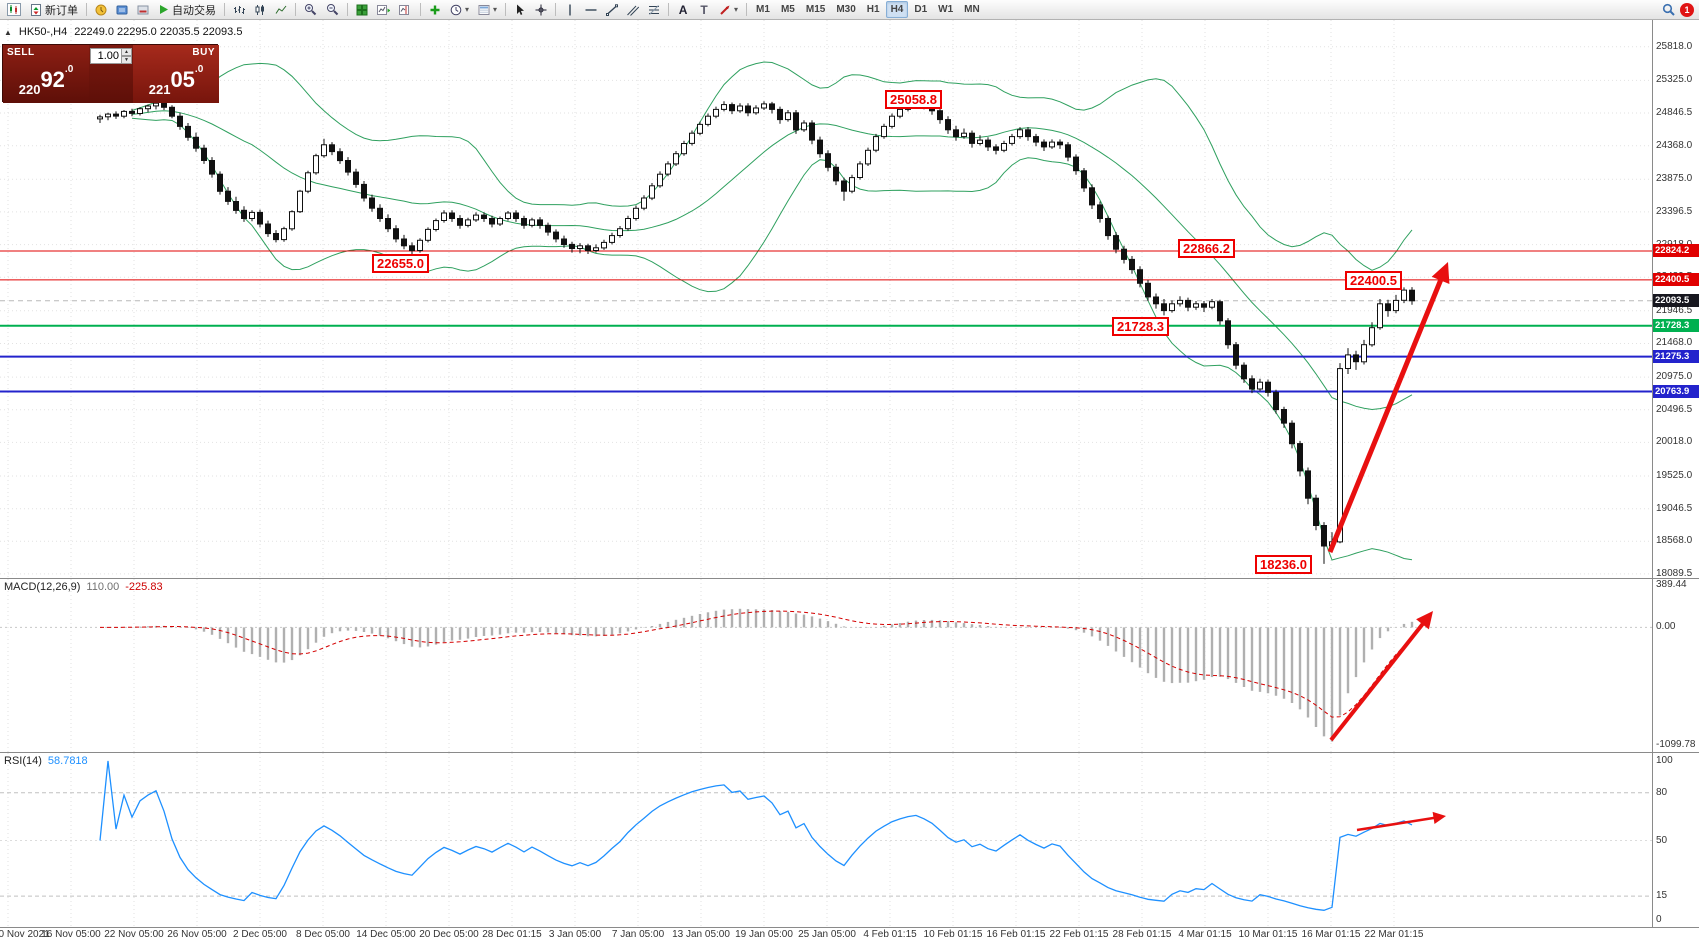 The height and width of the screenshot is (941, 1699). I want to click on macd-axis: 389.44 0.00 -1099.78, so click(1675, 666).